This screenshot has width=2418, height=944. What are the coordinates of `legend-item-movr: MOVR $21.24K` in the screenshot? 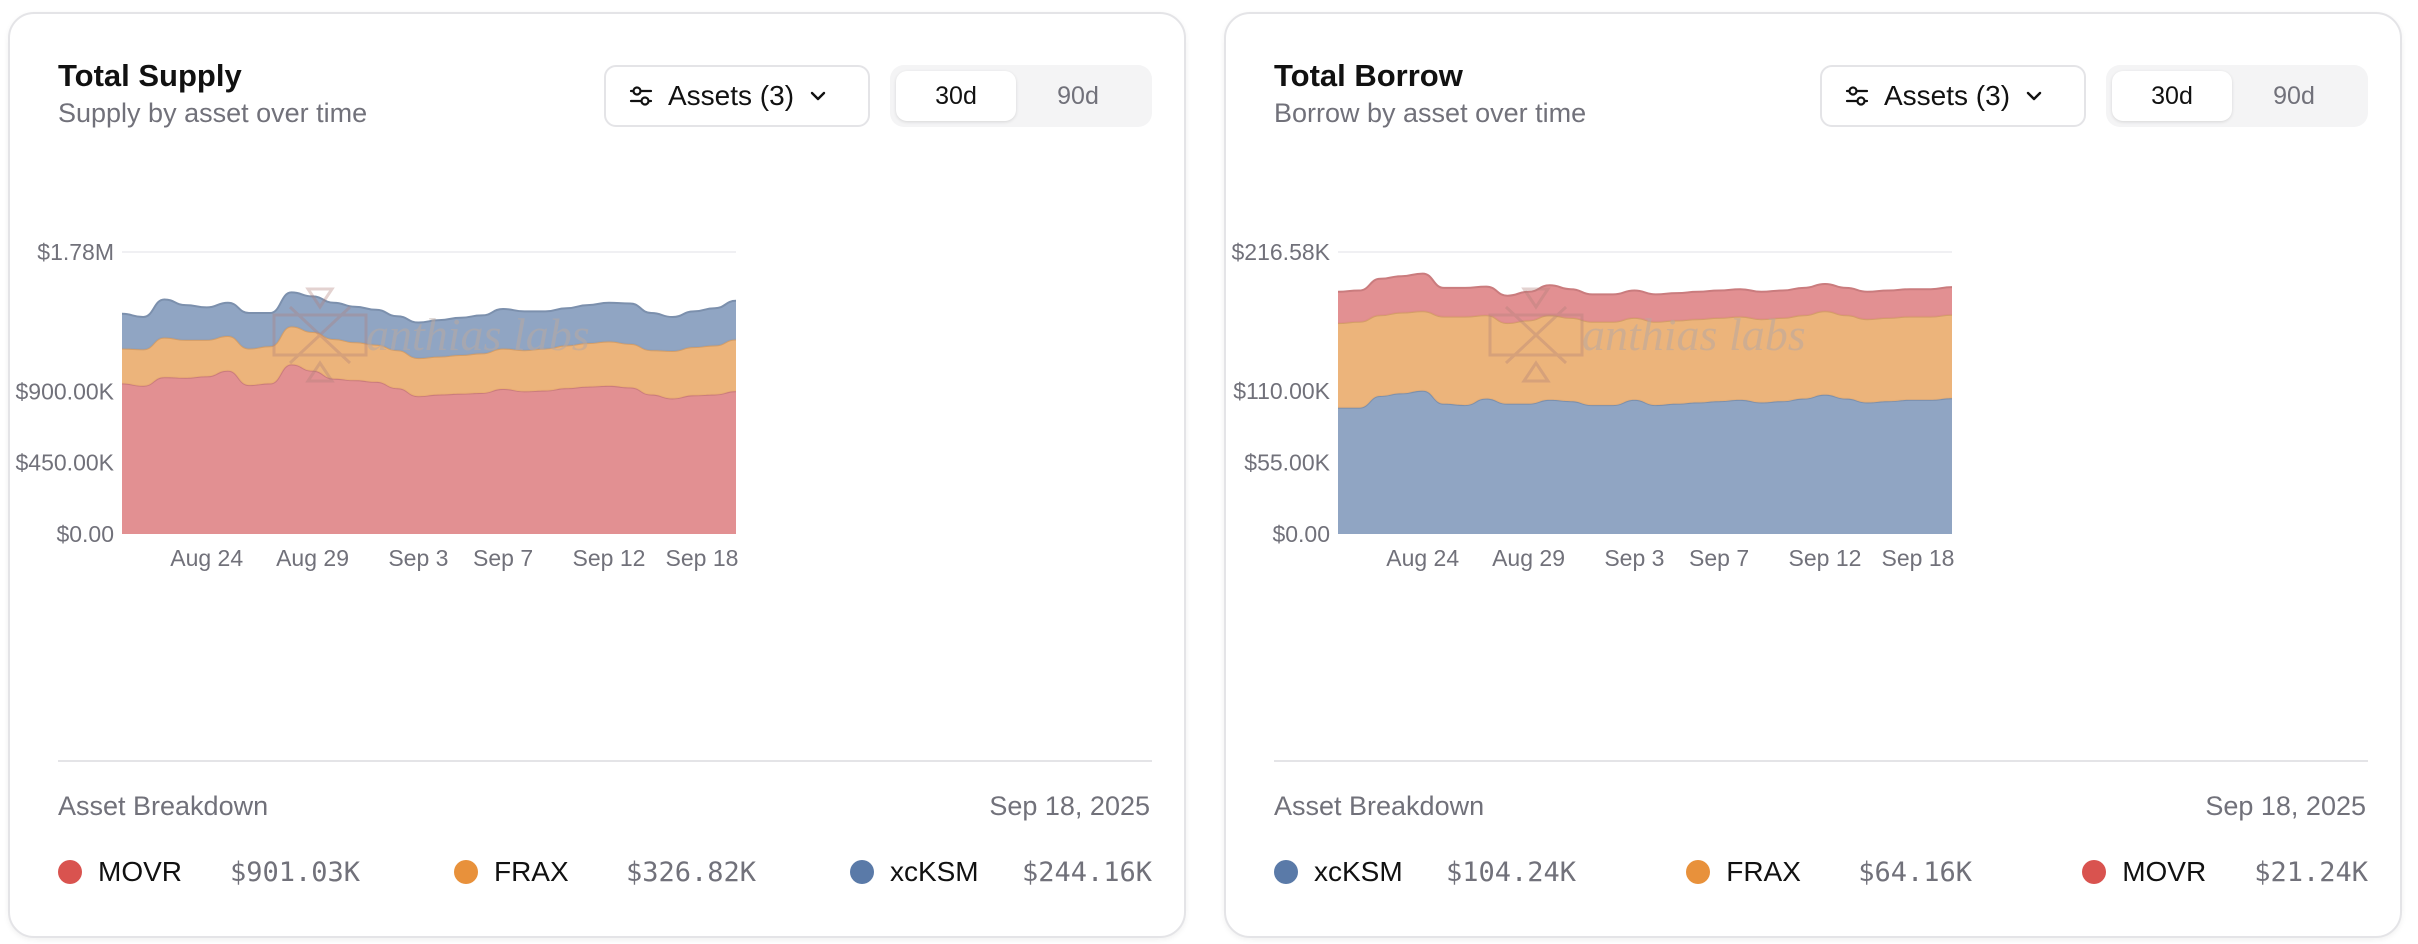 It's located at (2225, 872).